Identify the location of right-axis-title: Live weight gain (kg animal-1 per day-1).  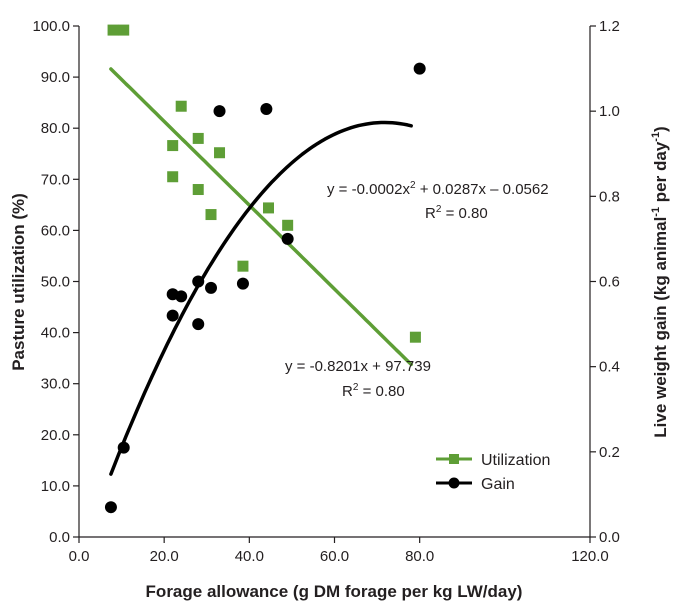
(660, 281).